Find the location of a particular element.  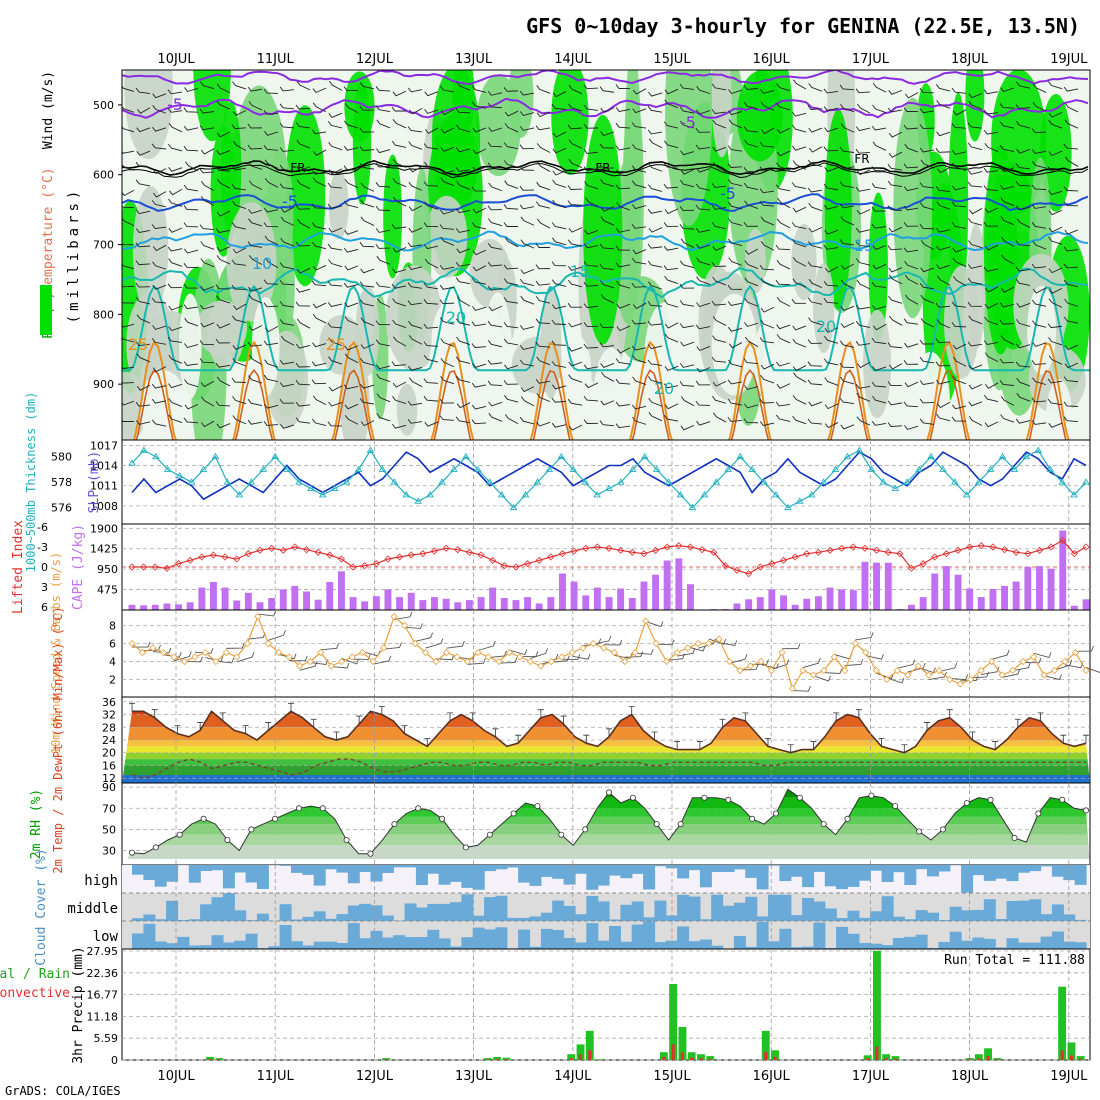

cloud-cells is located at coordinates (606, 907).